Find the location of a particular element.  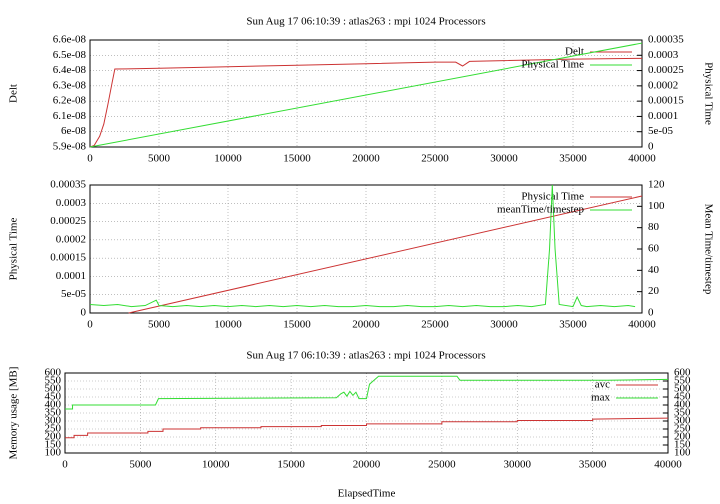

y-tick-label: 0.0003 is located at coordinates (71, 203).